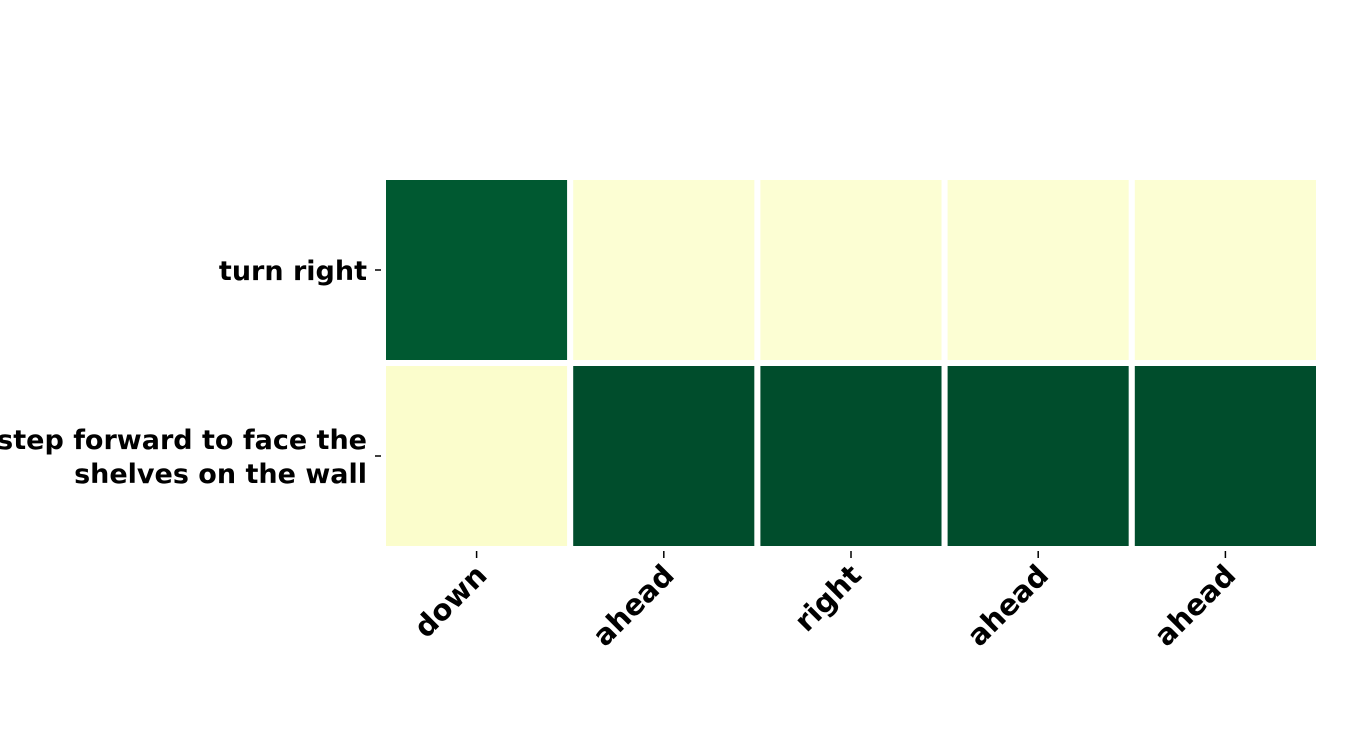 This screenshot has width=1350, height=750. Describe the element at coordinates (450, 601) in the screenshot. I see `x-tick-label: down` at that location.